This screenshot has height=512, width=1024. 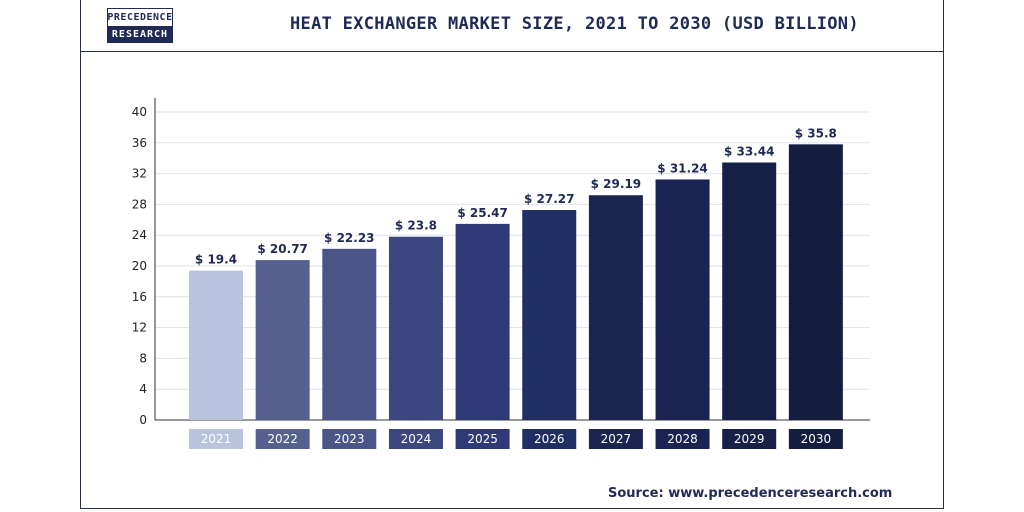 What do you see at coordinates (139, 174) in the screenshot?
I see `y-tick-label: 32` at bounding box center [139, 174].